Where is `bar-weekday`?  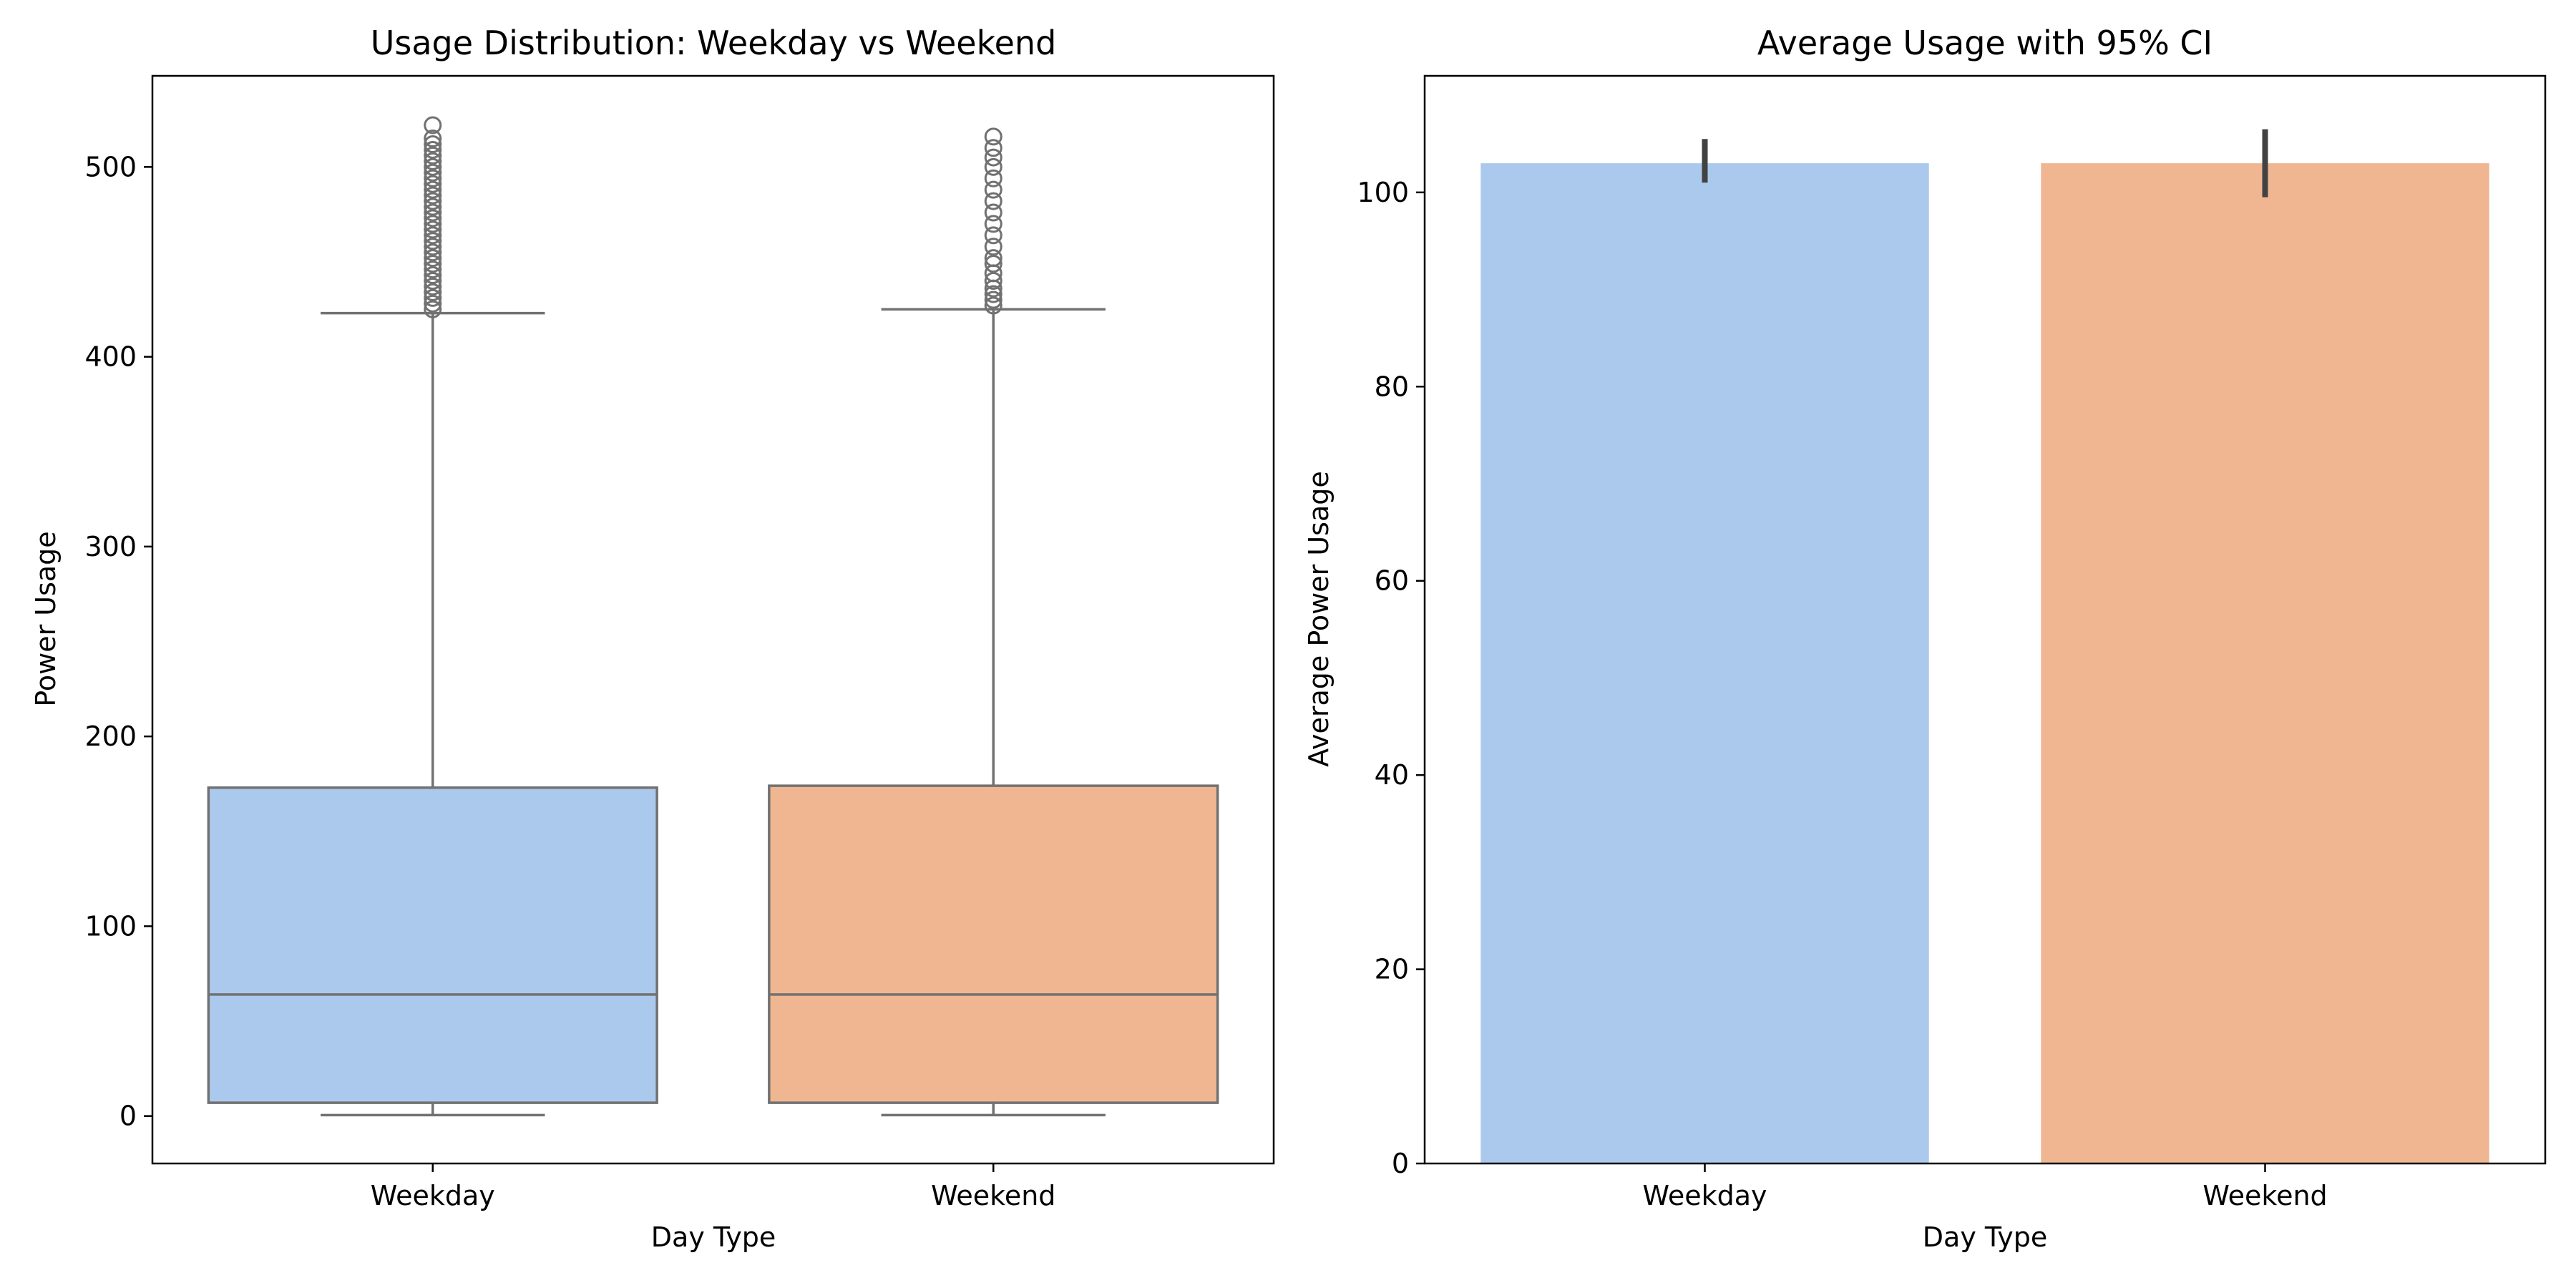 bar-weekday is located at coordinates (1704, 663).